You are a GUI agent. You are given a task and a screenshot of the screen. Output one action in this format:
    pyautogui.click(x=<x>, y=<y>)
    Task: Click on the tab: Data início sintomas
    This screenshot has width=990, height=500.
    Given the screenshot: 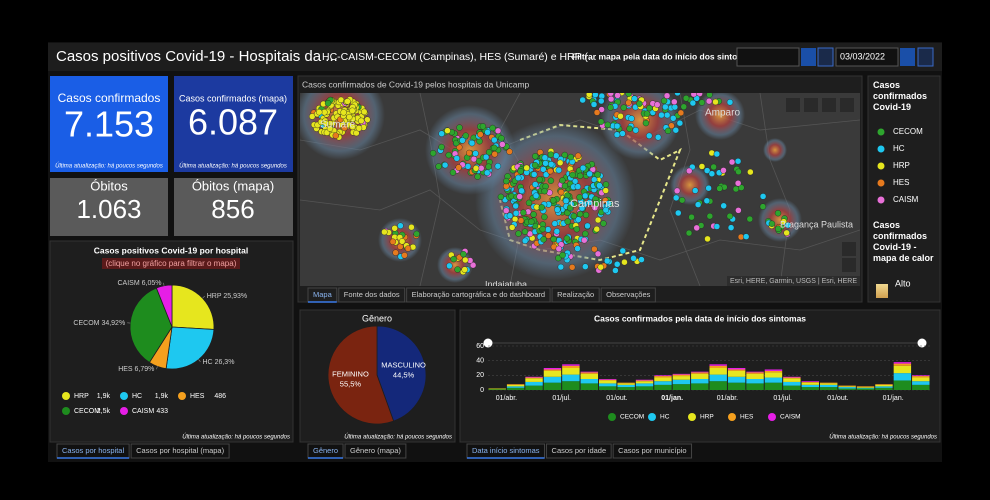 What is the action you would take?
    pyautogui.click(x=506, y=450)
    